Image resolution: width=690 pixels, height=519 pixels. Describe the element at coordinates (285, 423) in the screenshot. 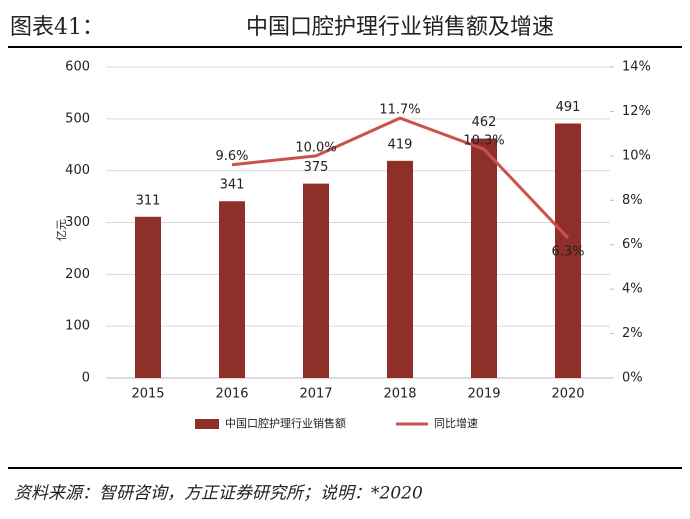

I see `legend-label: 中国口腔护理行业销售额` at that location.